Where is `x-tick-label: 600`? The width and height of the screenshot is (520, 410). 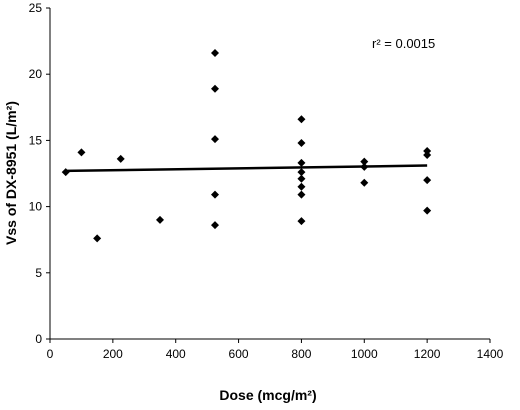
x-tick-label: 600 is located at coordinates (239, 354).